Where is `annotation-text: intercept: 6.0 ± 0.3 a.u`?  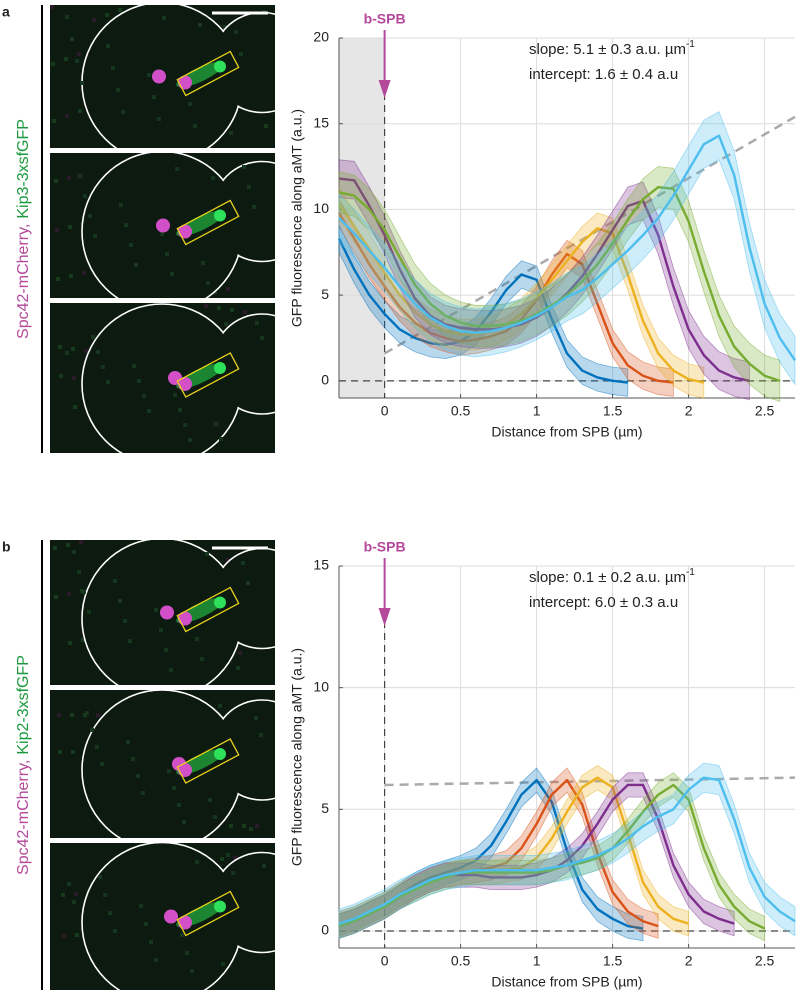
annotation-text: intercept: 6.0 ± 0.3 a.u is located at coordinates (603, 602).